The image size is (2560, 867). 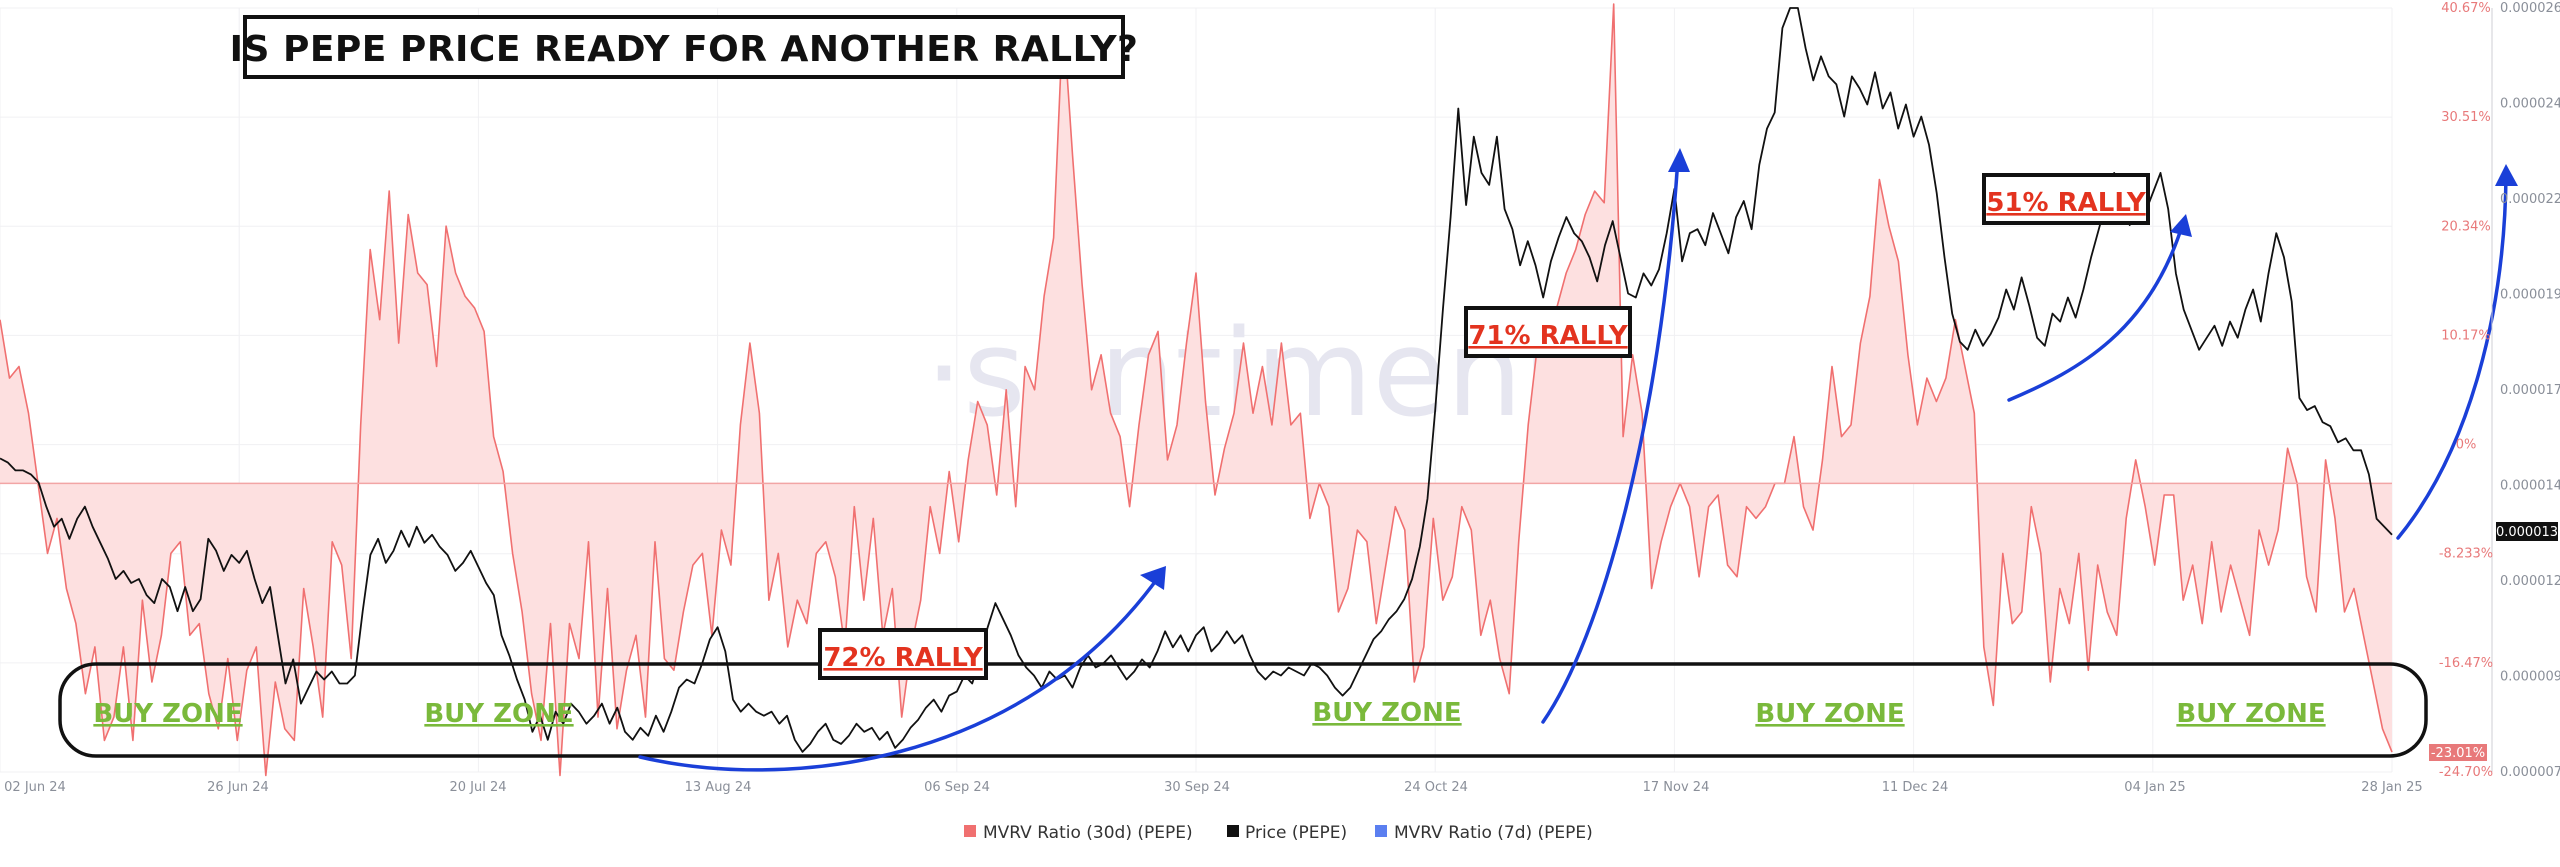 I want to click on x-tick-label: 20 Jul 24, so click(x=477, y=787).